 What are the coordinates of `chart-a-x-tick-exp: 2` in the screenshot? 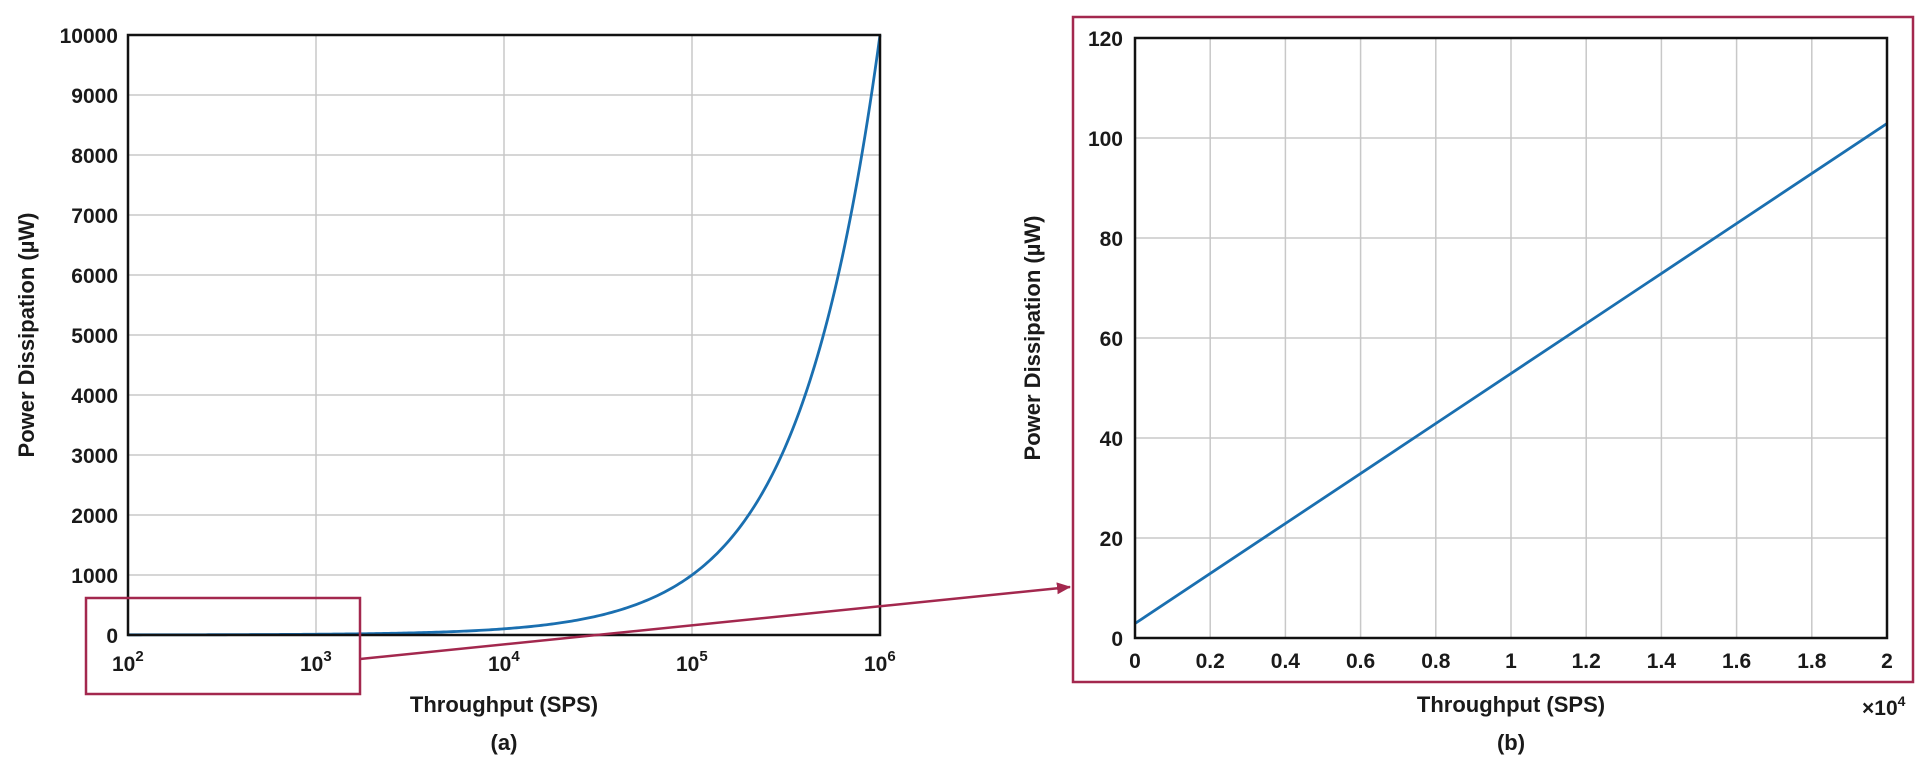 It's located at (139, 656).